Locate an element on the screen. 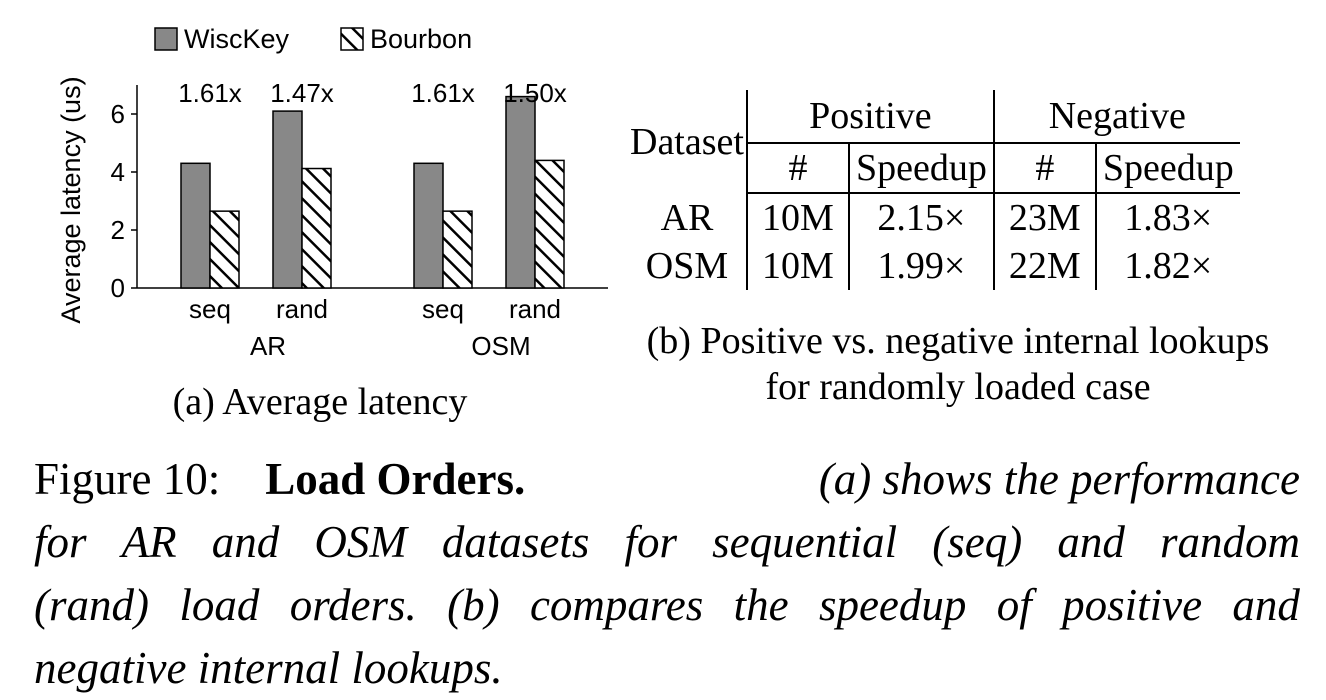 The height and width of the screenshot is (700, 1326). subfigure-a-caption: (a) Average latency is located at coordinates (320, 402).